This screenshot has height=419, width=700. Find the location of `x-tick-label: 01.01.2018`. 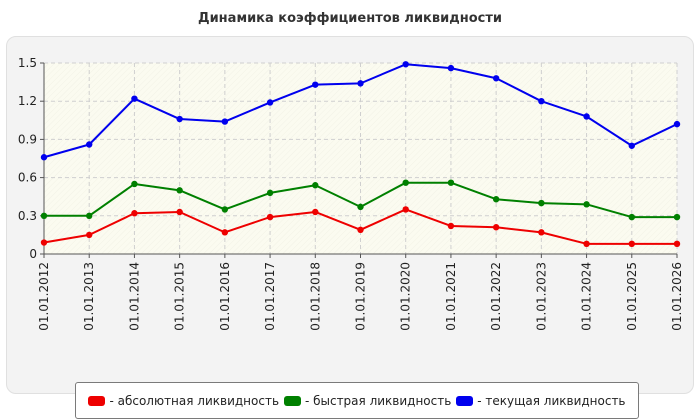

x-tick-label: 01.01.2018 is located at coordinates (315, 296).